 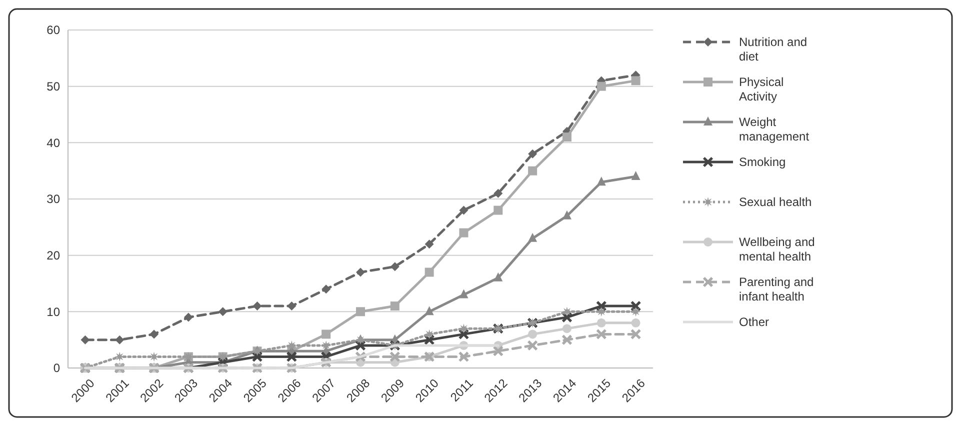 I want to click on y-tick-label: 30, so click(x=53, y=199).